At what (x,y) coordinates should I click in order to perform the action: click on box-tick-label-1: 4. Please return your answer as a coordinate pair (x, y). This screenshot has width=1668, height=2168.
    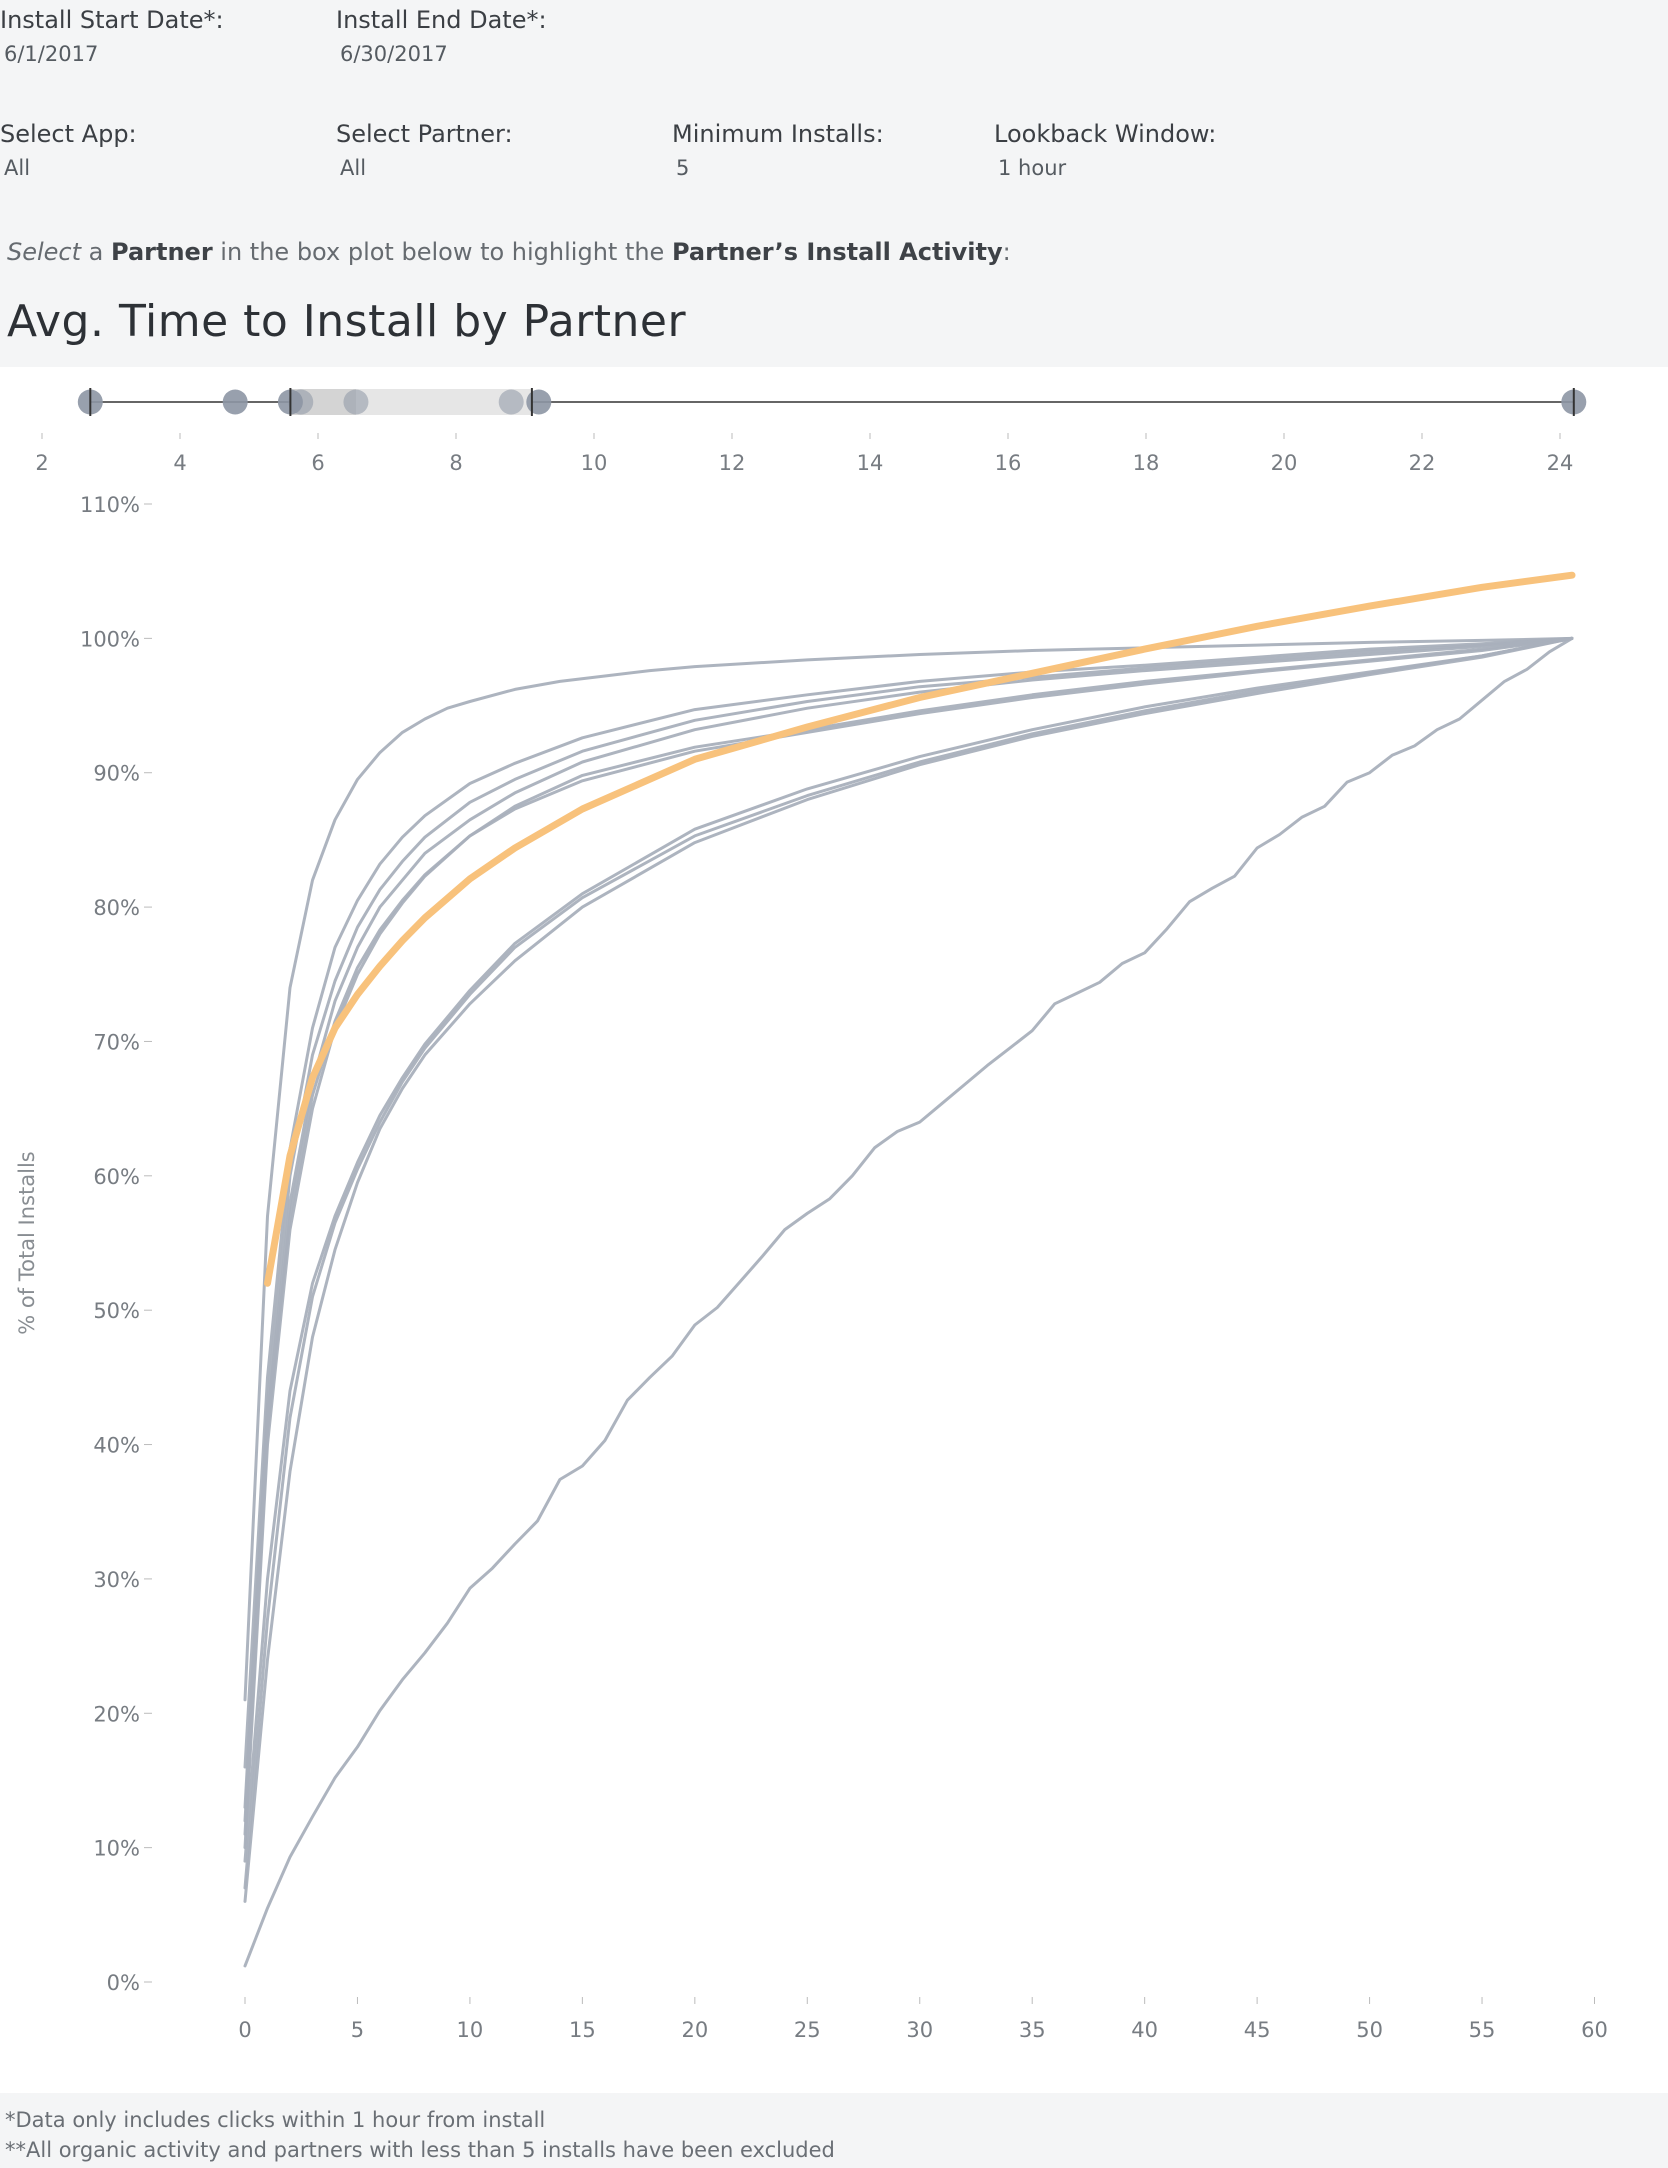
    Looking at the image, I should click on (179, 463).